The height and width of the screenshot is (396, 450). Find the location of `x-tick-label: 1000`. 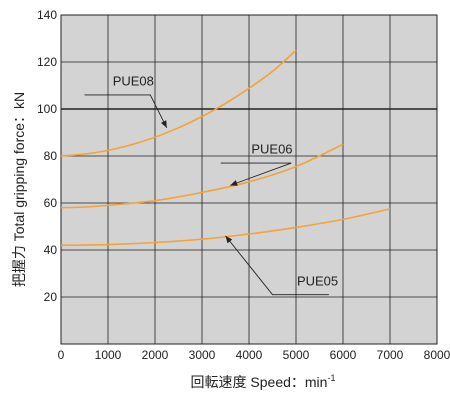

x-tick-label: 1000 is located at coordinates (108, 355).